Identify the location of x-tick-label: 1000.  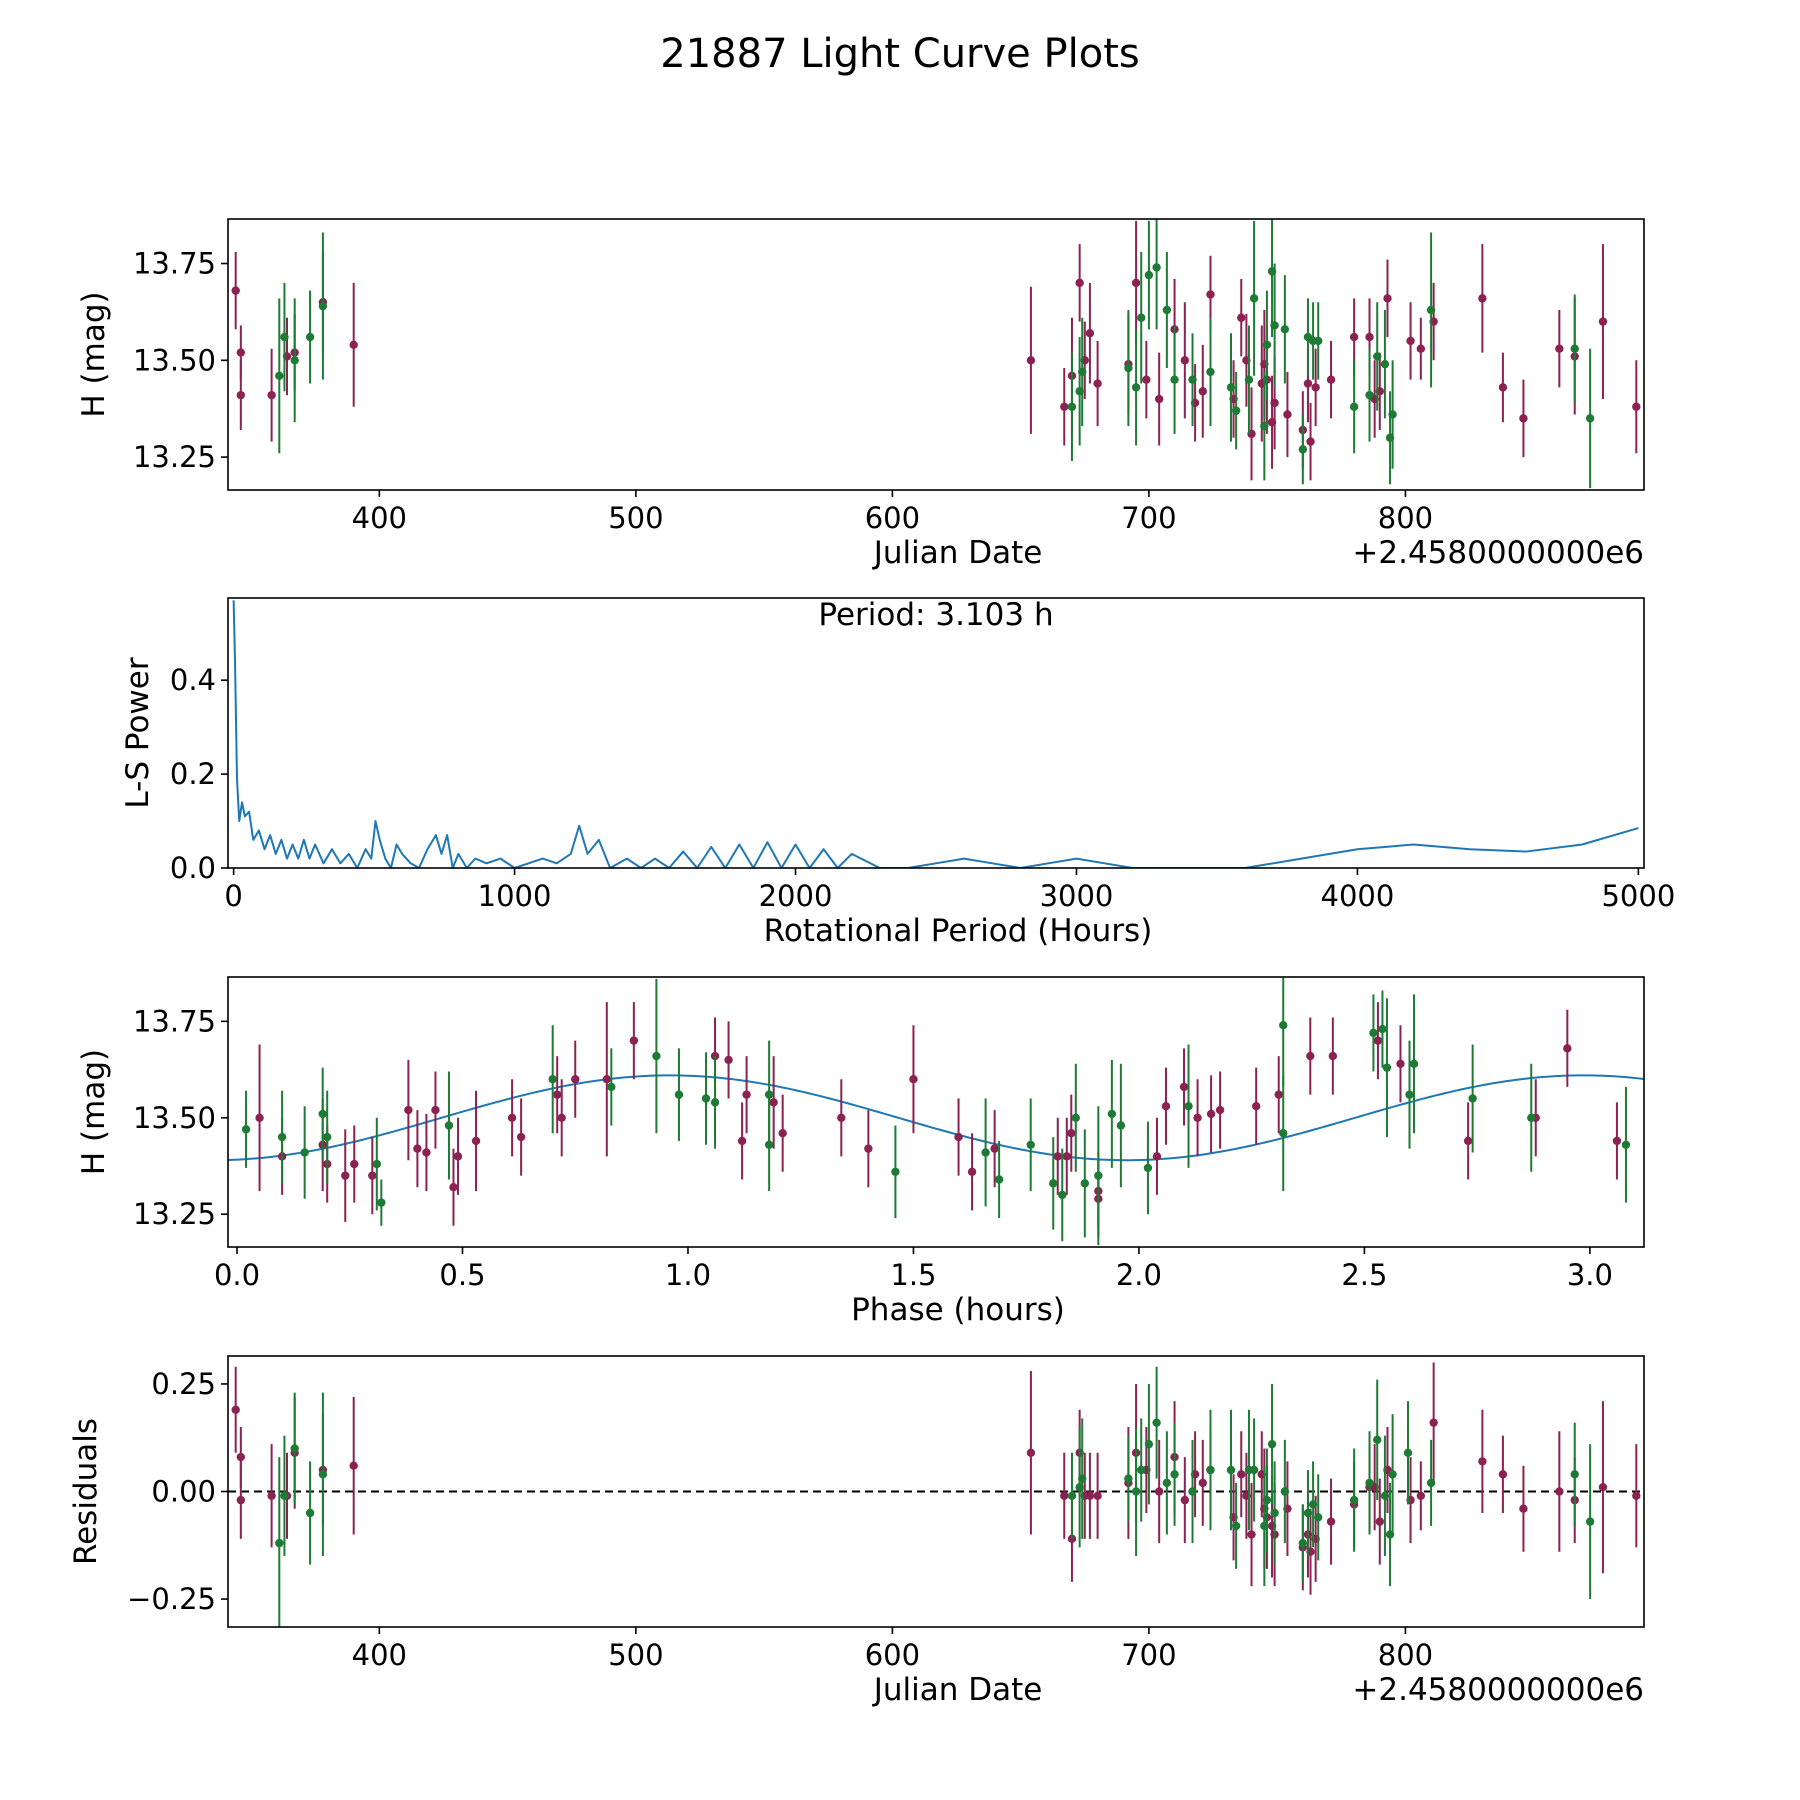
(515, 896).